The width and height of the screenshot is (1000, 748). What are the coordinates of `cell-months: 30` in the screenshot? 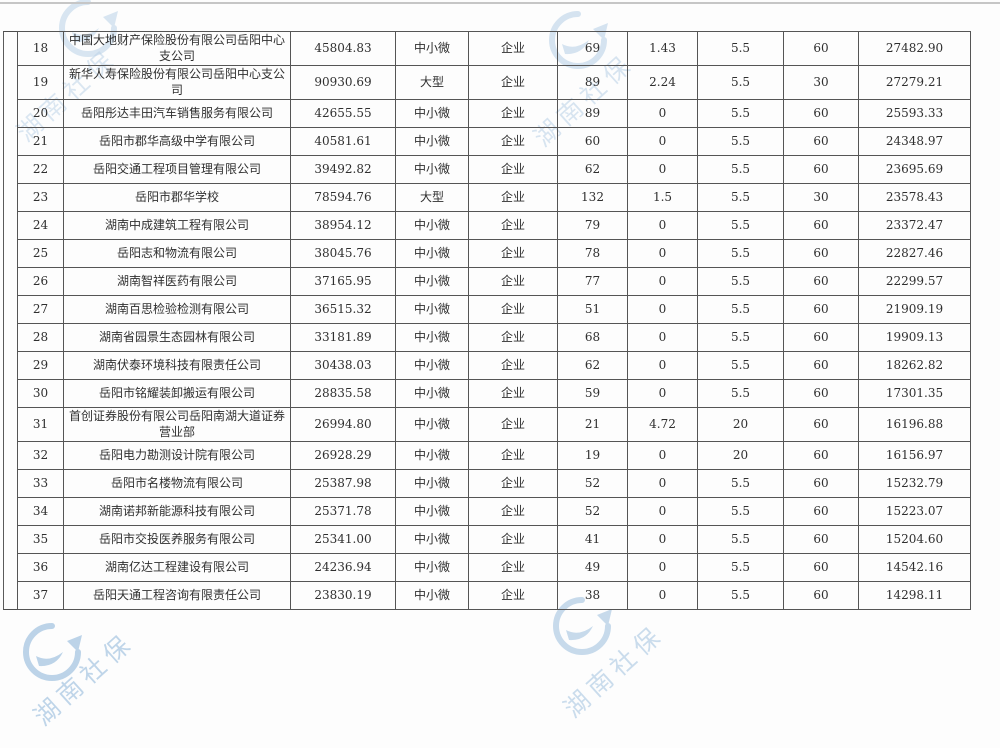 It's located at (821, 197).